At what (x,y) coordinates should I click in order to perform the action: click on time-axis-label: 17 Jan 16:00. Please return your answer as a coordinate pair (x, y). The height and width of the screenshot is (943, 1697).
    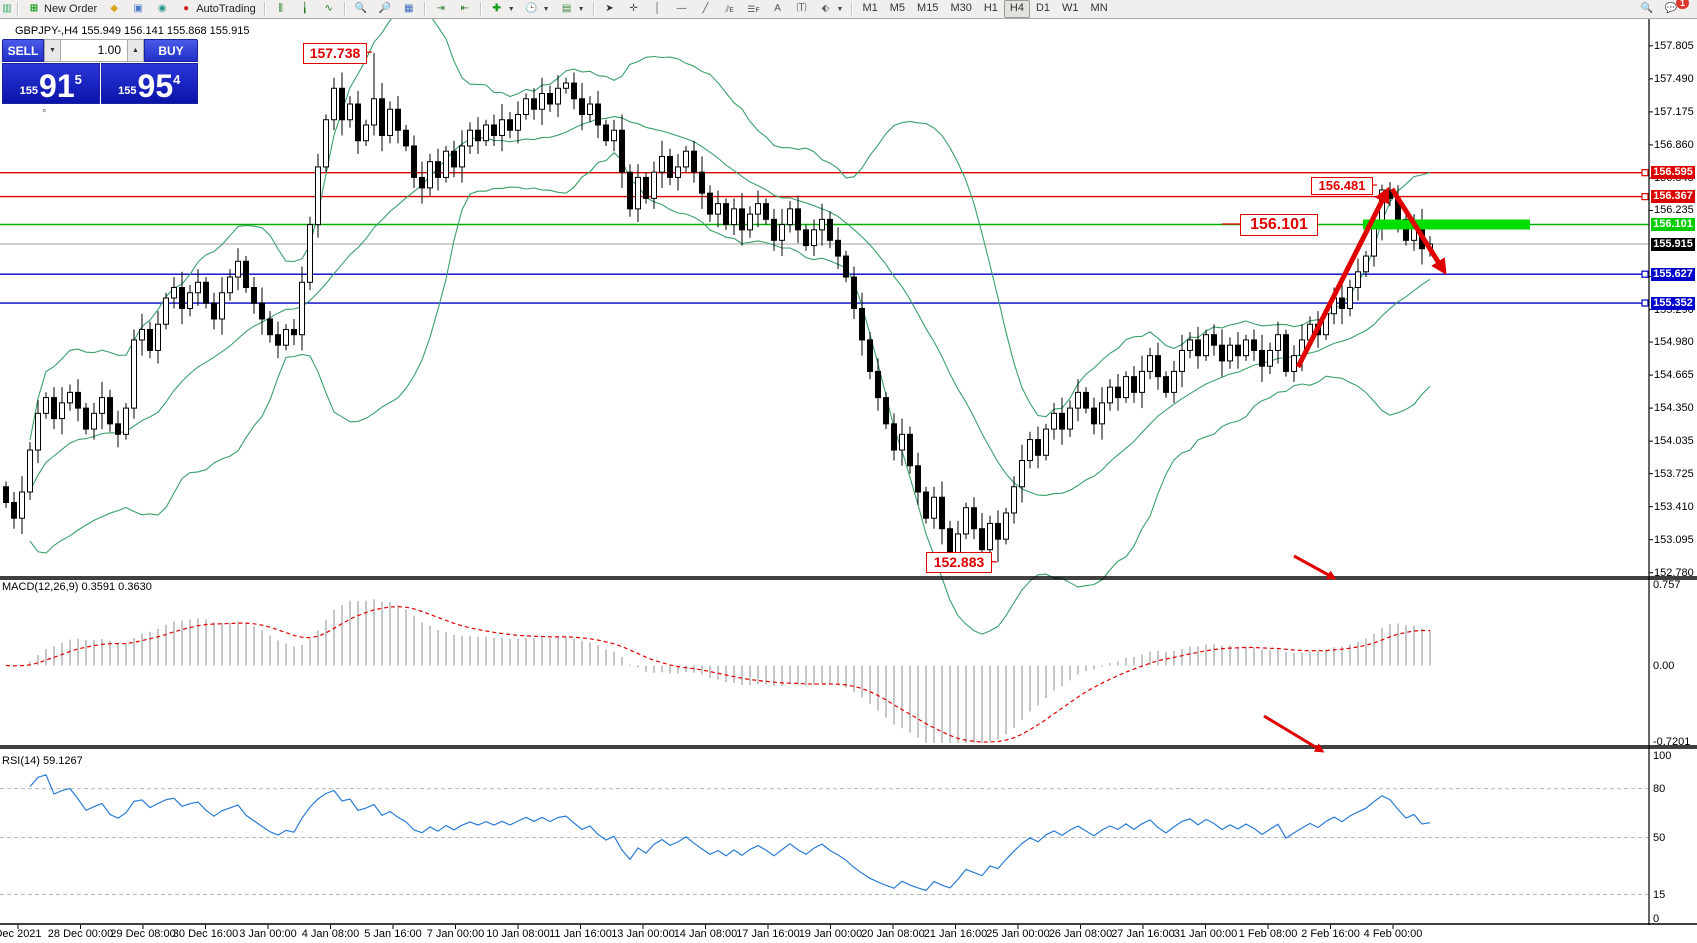
    Looking at the image, I should click on (768, 934).